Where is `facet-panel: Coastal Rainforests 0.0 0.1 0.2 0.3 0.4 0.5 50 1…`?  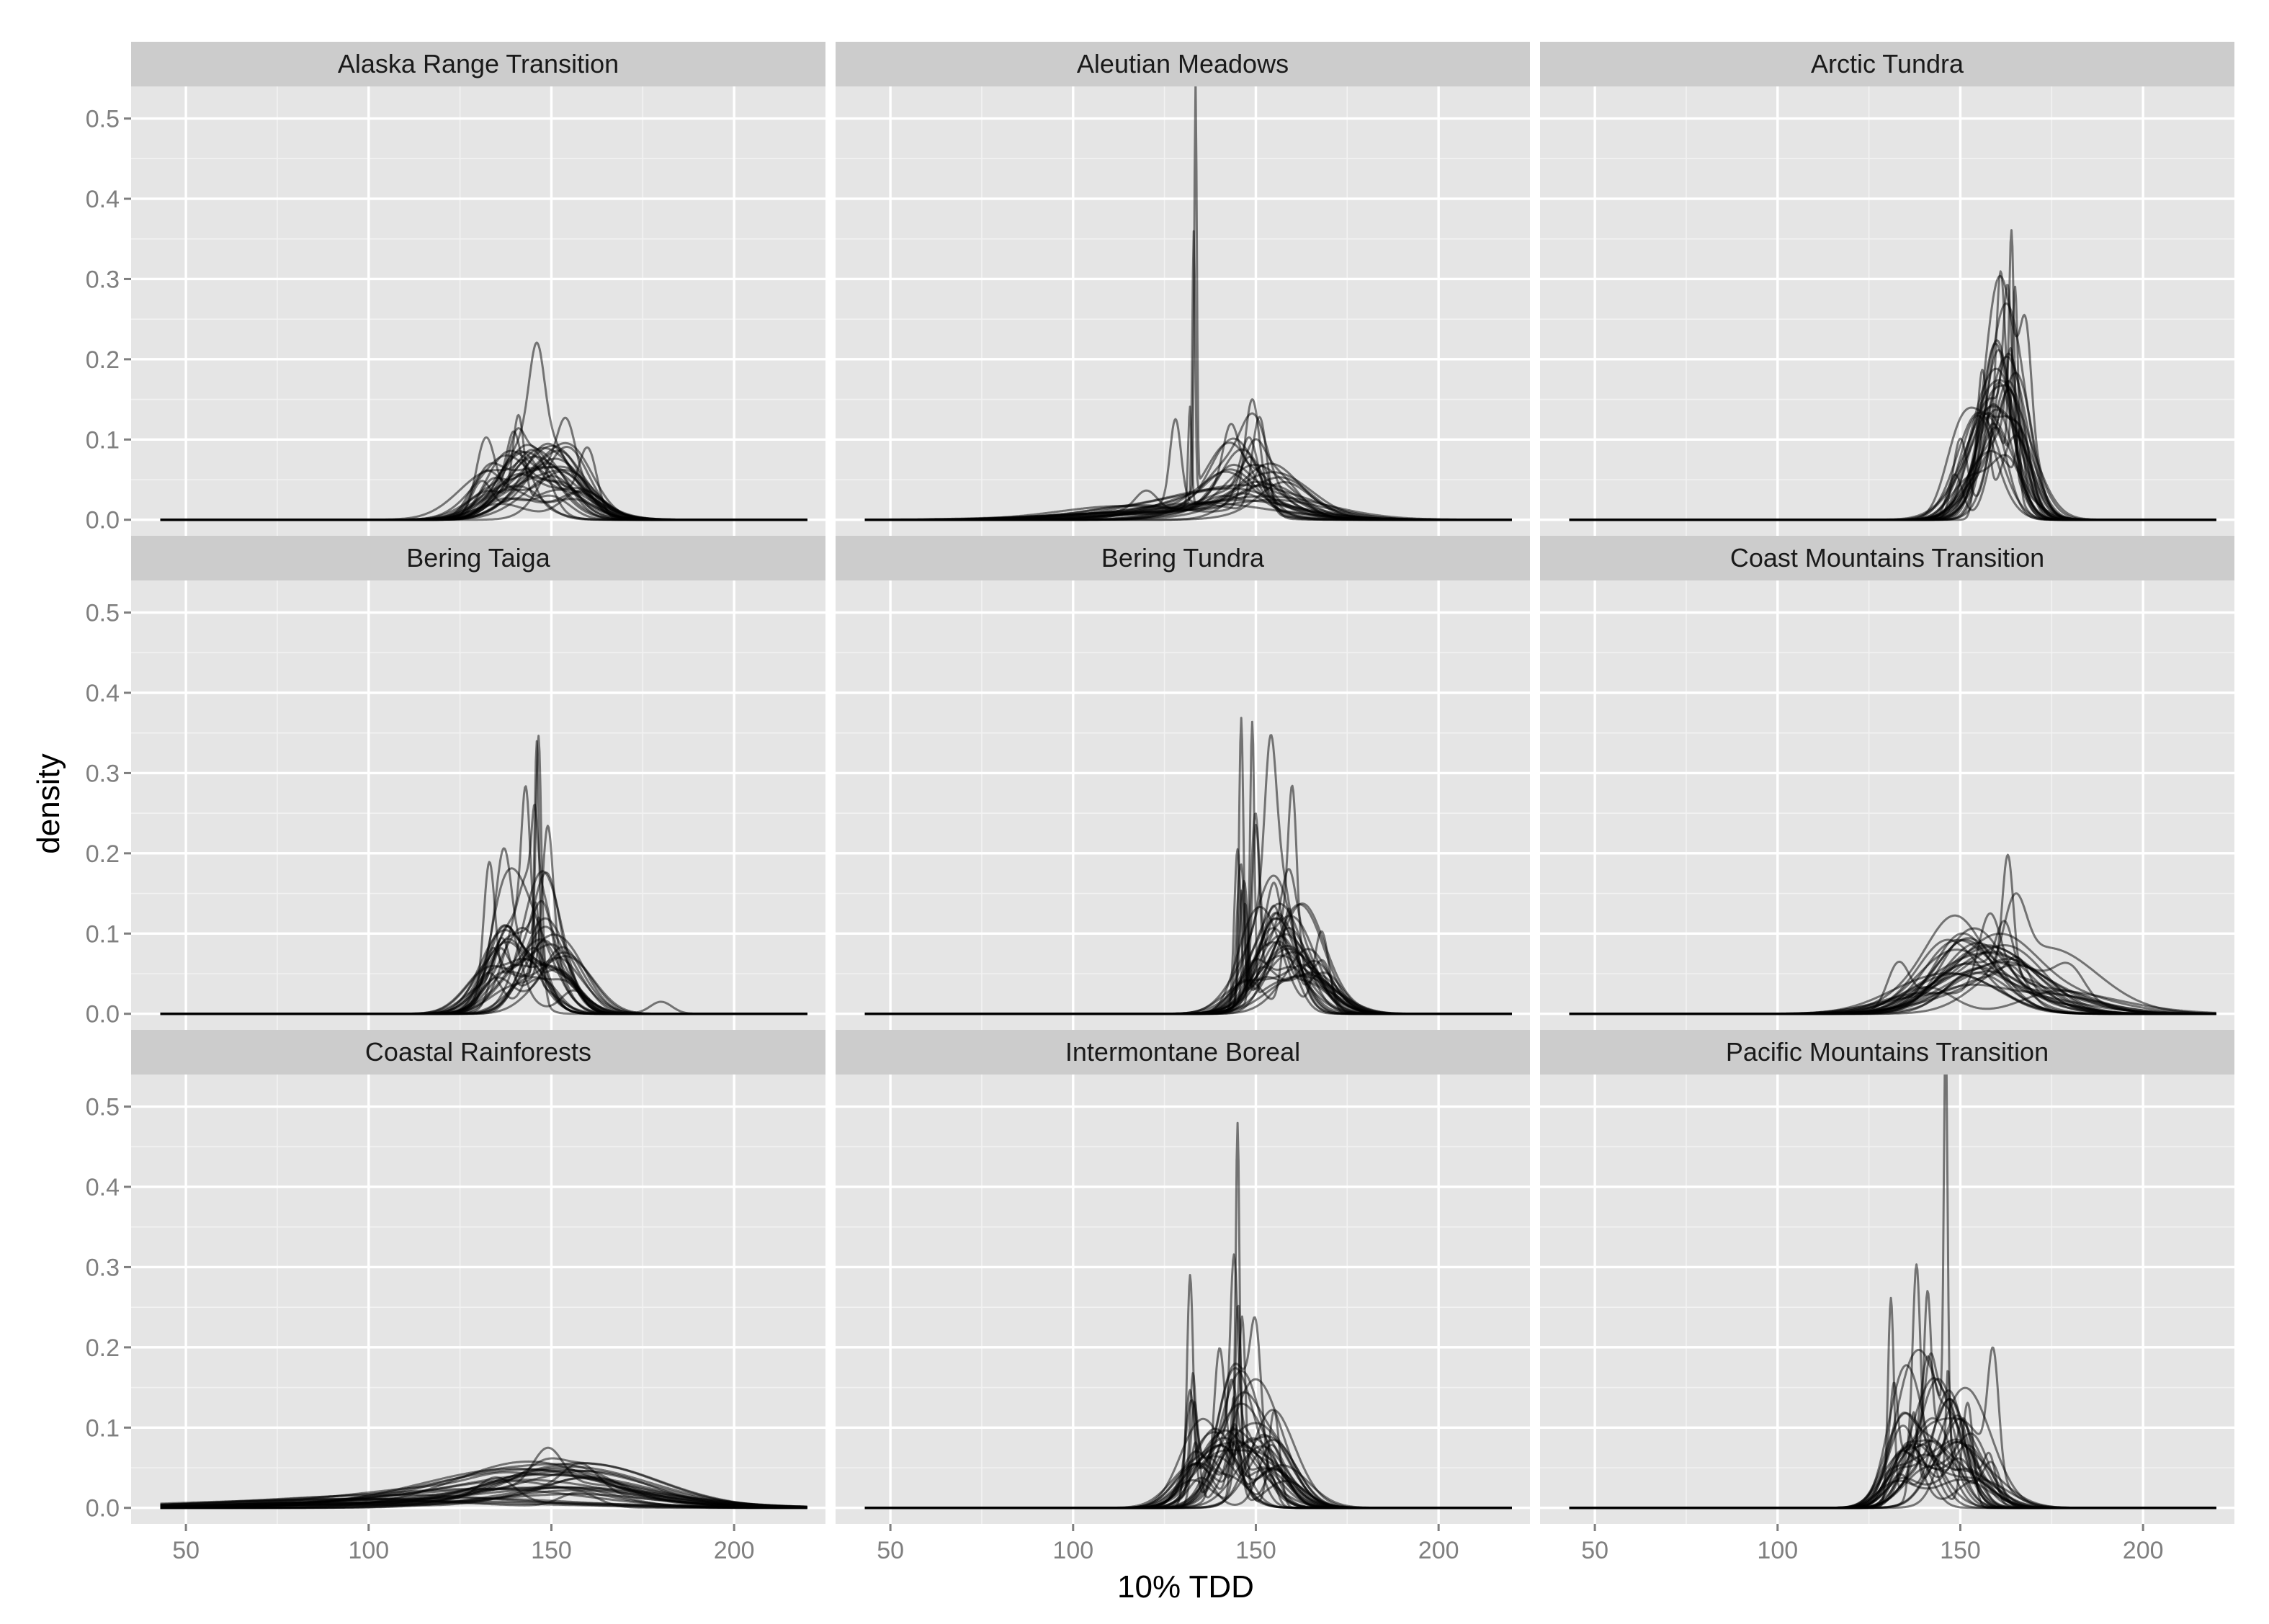
facet-panel: Coastal Rainforests 0.0 0.1 0.2 0.3 0.4 0.5 50 1… is located at coordinates (455, 1297).